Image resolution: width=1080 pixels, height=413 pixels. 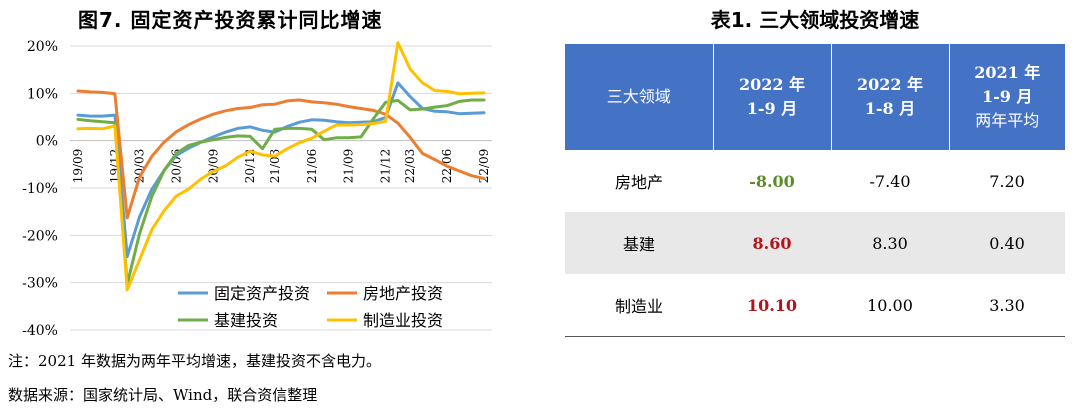 I want to click on value-cell: 0.40, so click(x=1007, y=243).